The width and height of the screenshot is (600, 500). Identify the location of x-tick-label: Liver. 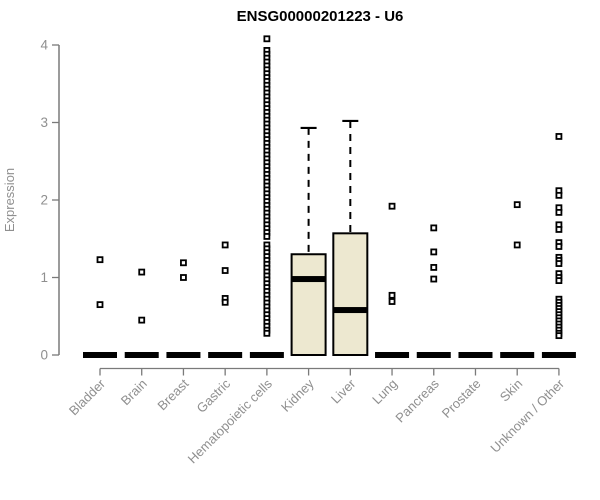
(343, 391).